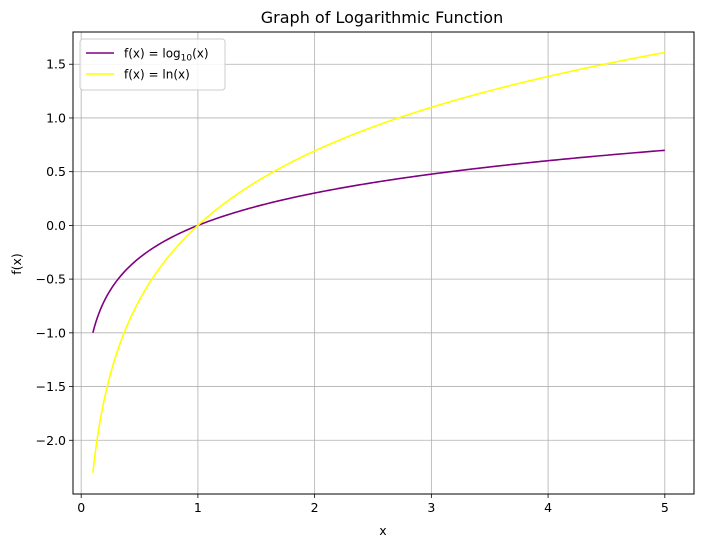 The height and width of the screenshot is (547, 702). What do you see at coordinates (56, 117) in the screenshot?
I see `y-tick-label: 1.0` at bounding box center [56, 117].